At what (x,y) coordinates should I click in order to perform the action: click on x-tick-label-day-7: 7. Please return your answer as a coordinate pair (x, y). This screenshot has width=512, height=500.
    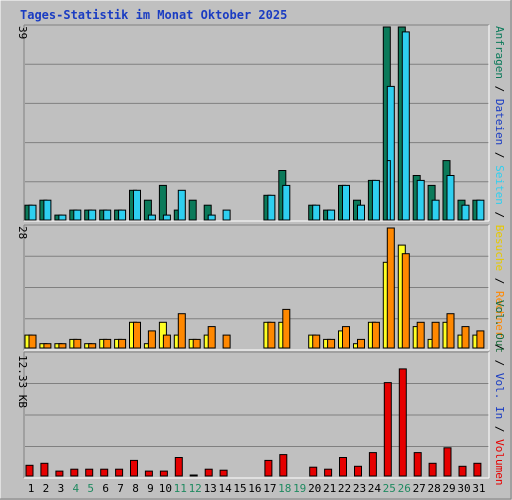
    Looking at the image, I should click on (120, 488).